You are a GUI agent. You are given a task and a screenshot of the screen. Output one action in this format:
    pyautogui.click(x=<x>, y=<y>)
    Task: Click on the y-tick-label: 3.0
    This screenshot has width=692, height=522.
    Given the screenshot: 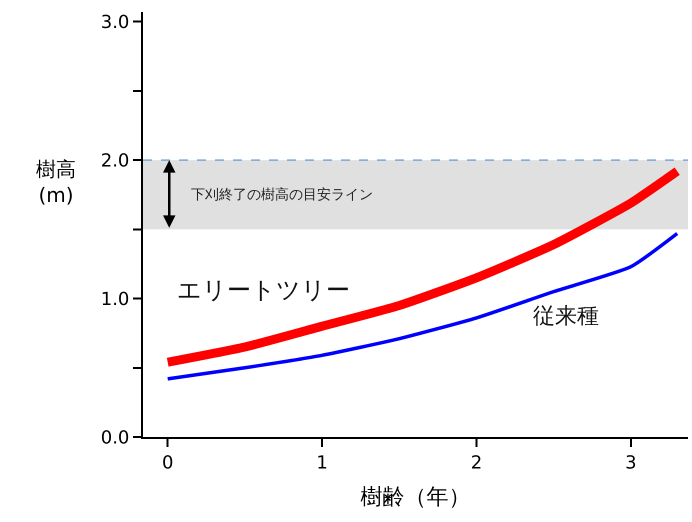 What is the action you would take?
    pyautogui.click(x=115, y=22)
    